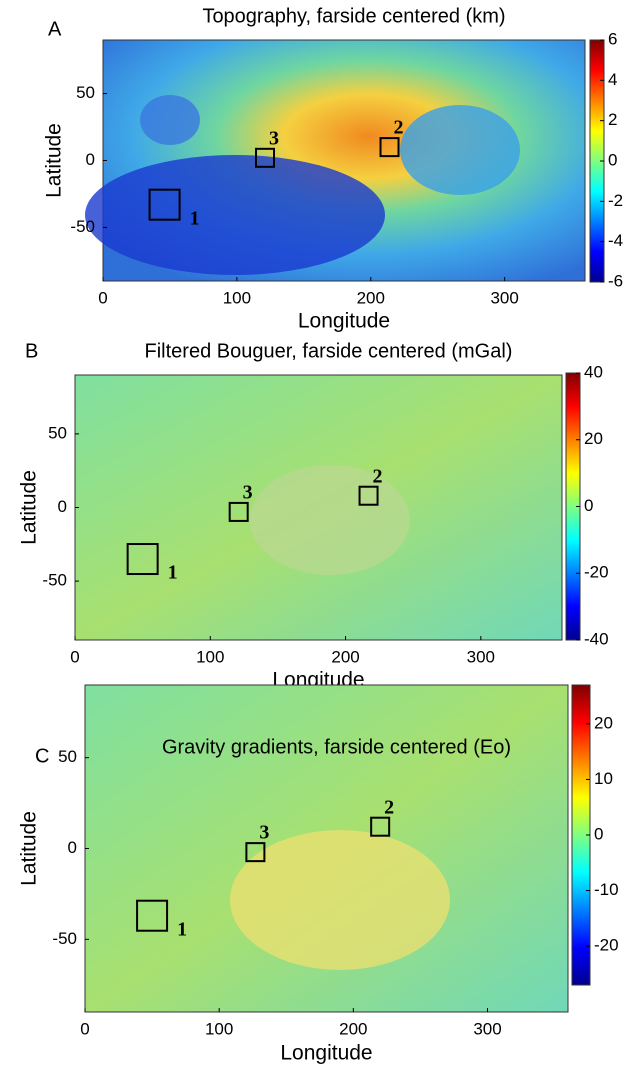 Image resolution: width=644 pixels, height=1070 pixels. What do you see at coordinates (603, 778) in the screenshot?
I see `colorbar-tick-label: 10` at bounding box center [603, 778].